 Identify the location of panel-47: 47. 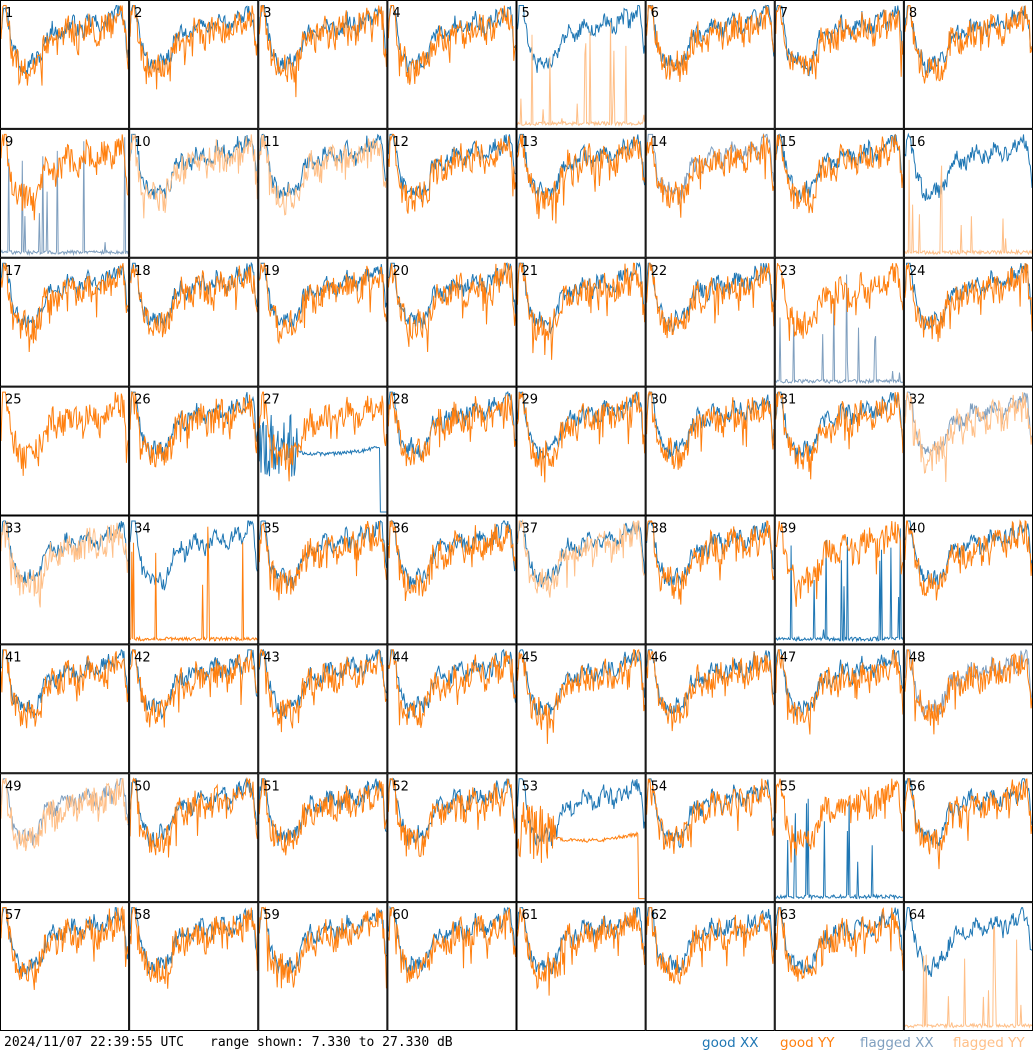
(839, 709).